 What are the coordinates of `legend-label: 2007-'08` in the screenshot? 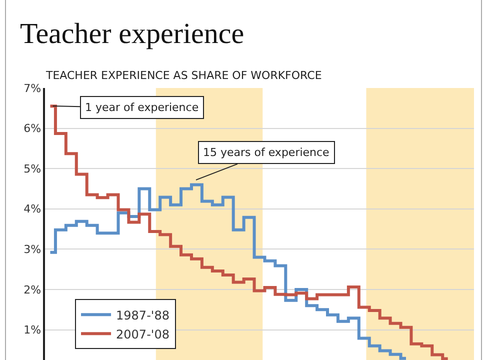 It's located at (143, 334).